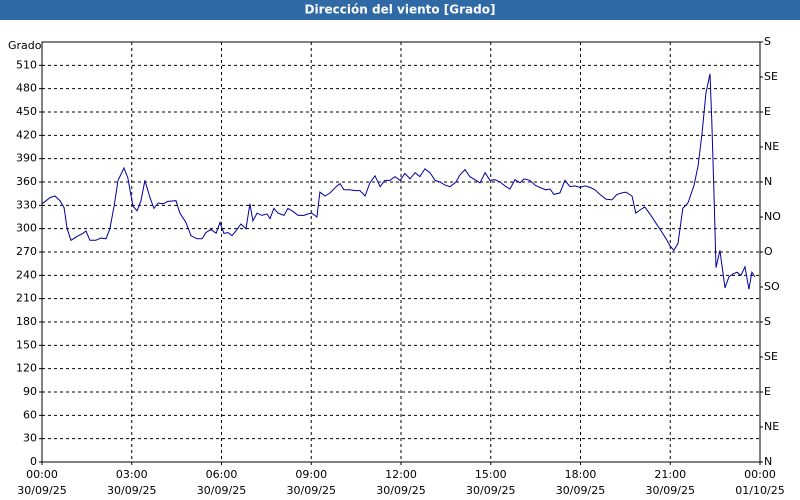  Describe the element at coordinates (30, 414) in the screenshot. I see `y-tick-label: 60` at that location.